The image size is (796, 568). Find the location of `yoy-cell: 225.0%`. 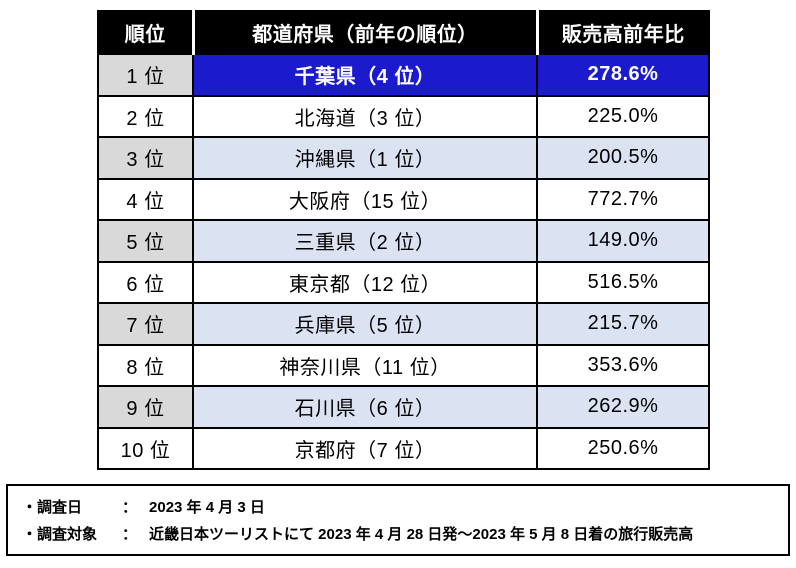

yoy-cell: 225.0% is located at coordinates (623, 116).